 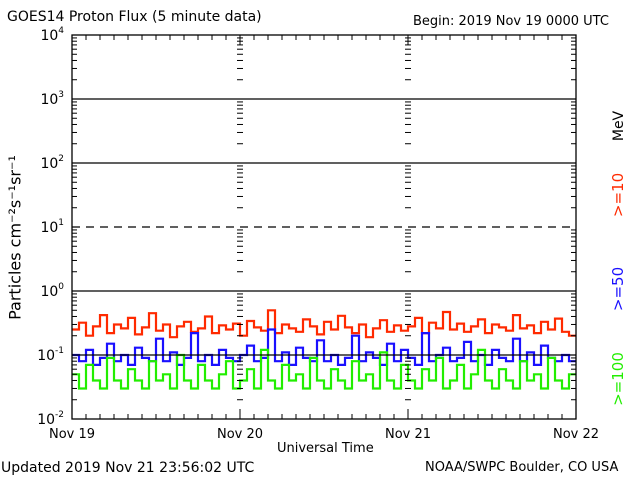 I want to click on legend-ge10: >=10, so click(x=618, y=195).